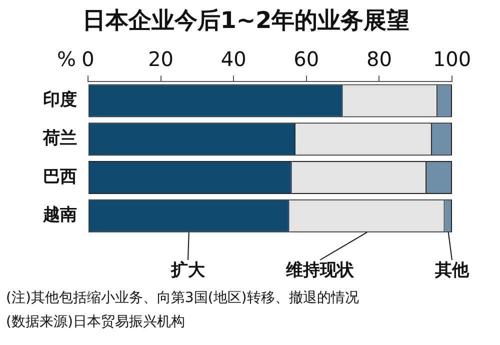 Image resolution: width=500 pixels, height=345 pixels. What do you see at coordinates (233, 58) in the screenshot?
I see `x-tick-label: 40` at bounding box center [233, 58].